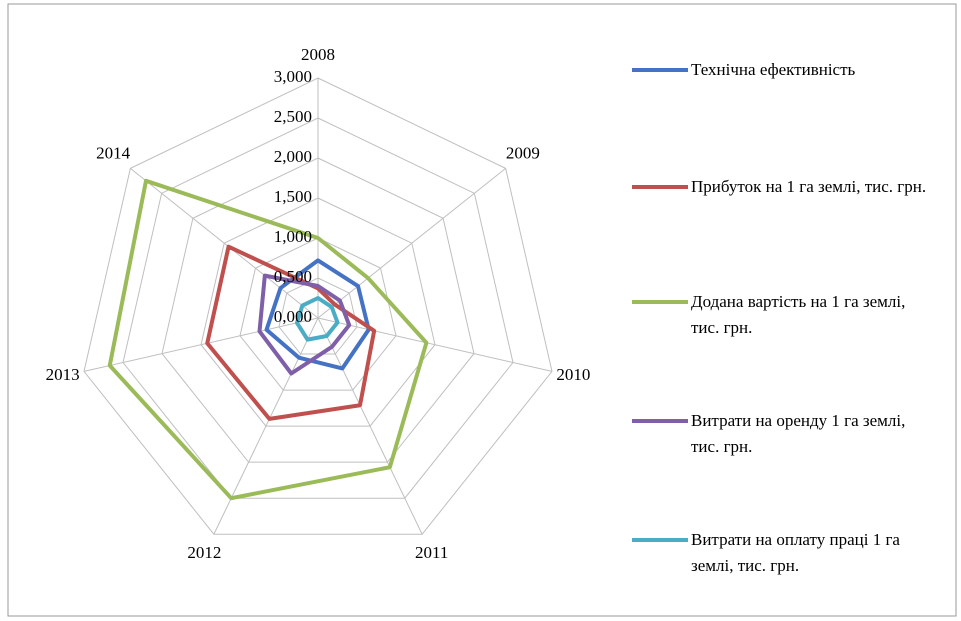 The height and width of the screenshot is (621, 961). Describe the element at coordinates (809, 186) in the screenshot. I see `legend-label: Прибуток на 1 га землі, тис. грн.` at that location.